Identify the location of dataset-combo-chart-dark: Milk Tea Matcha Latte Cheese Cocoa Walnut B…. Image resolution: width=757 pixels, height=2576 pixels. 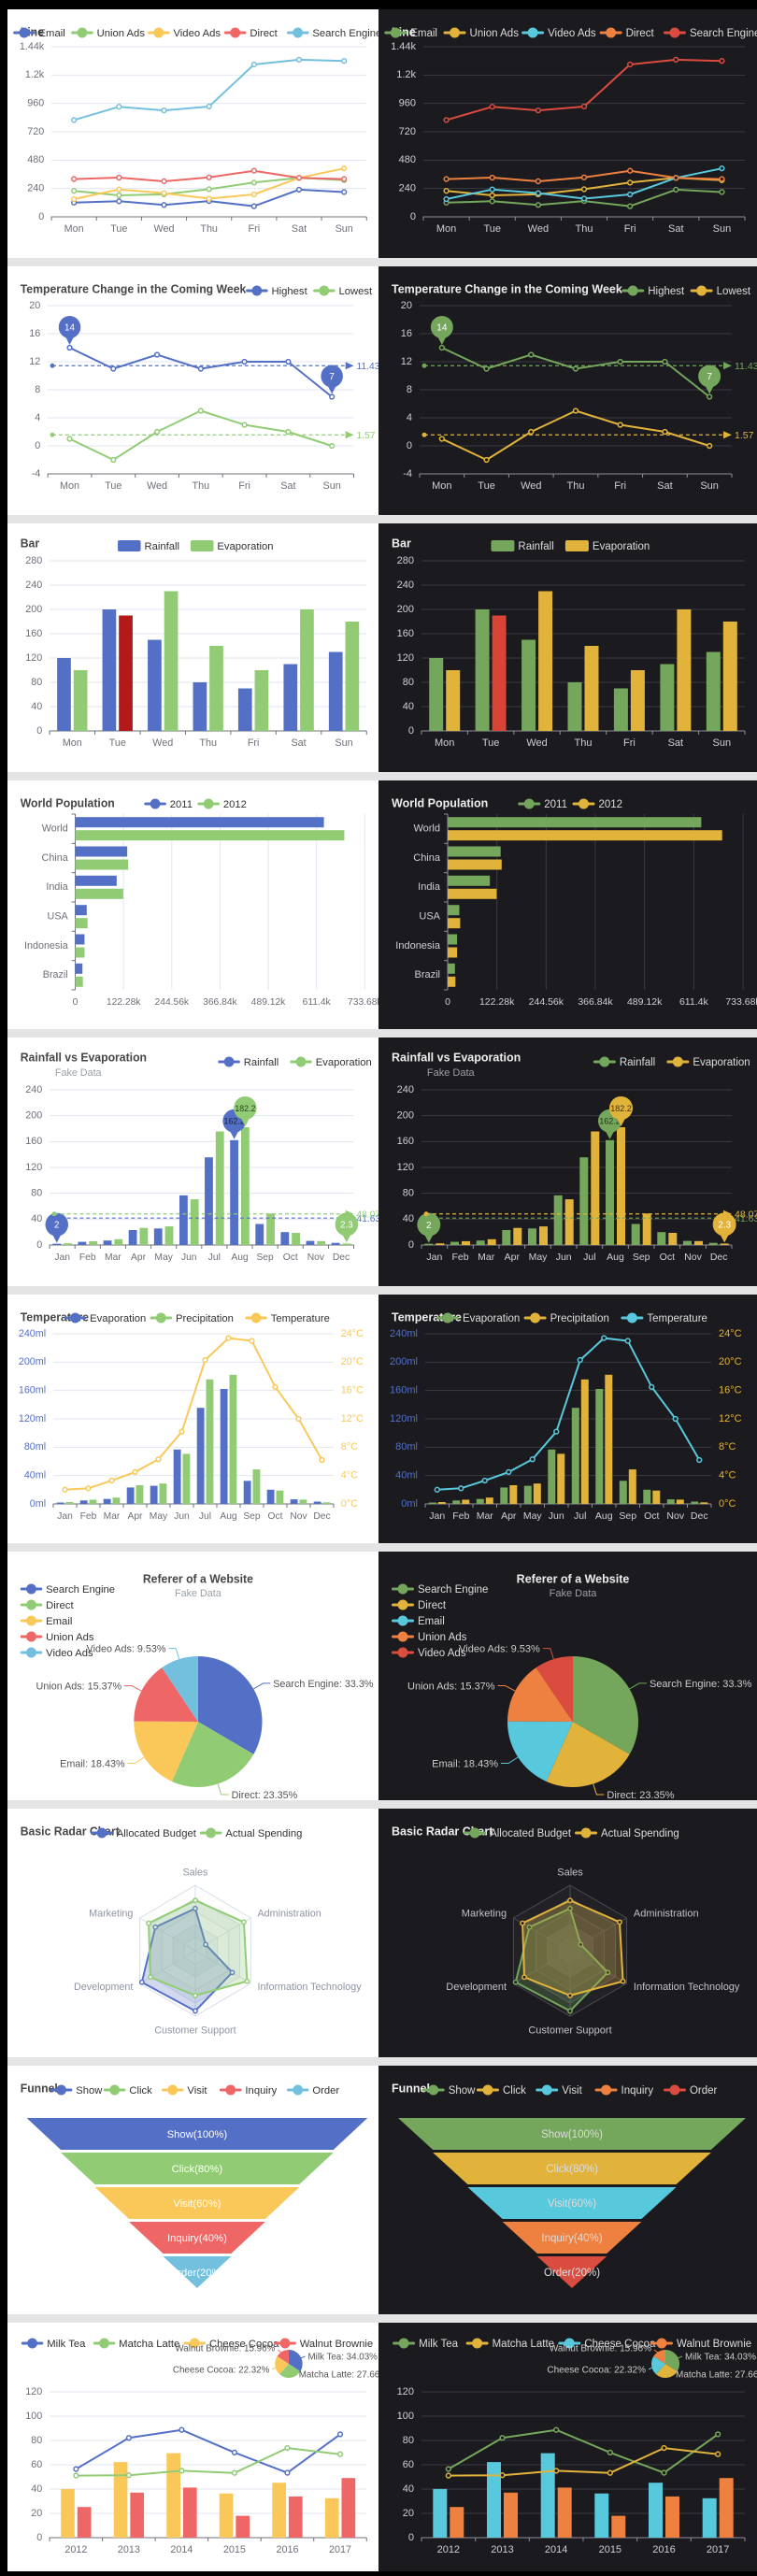
(567, 2447).